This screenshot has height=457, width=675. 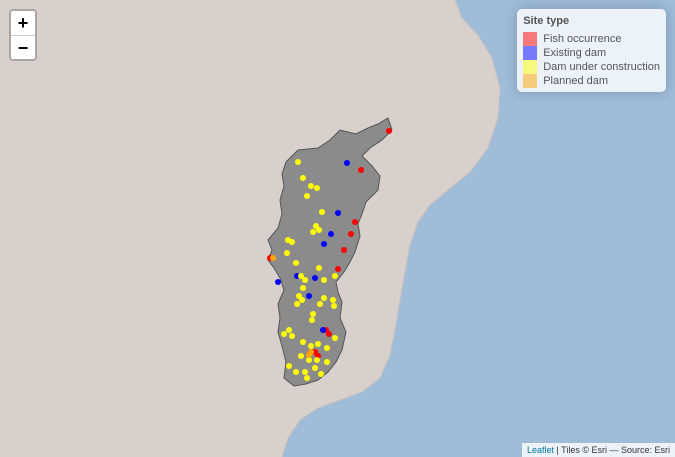 I want to click on legend-label: Dam under construction, so click(x=601, y=67).